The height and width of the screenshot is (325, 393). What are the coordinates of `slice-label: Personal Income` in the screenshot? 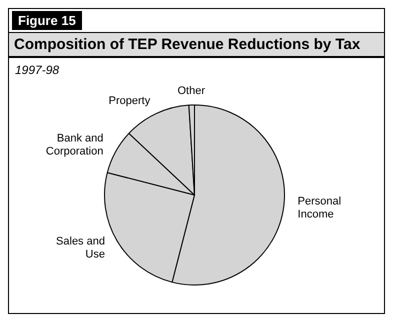 It's located at (320, 208).